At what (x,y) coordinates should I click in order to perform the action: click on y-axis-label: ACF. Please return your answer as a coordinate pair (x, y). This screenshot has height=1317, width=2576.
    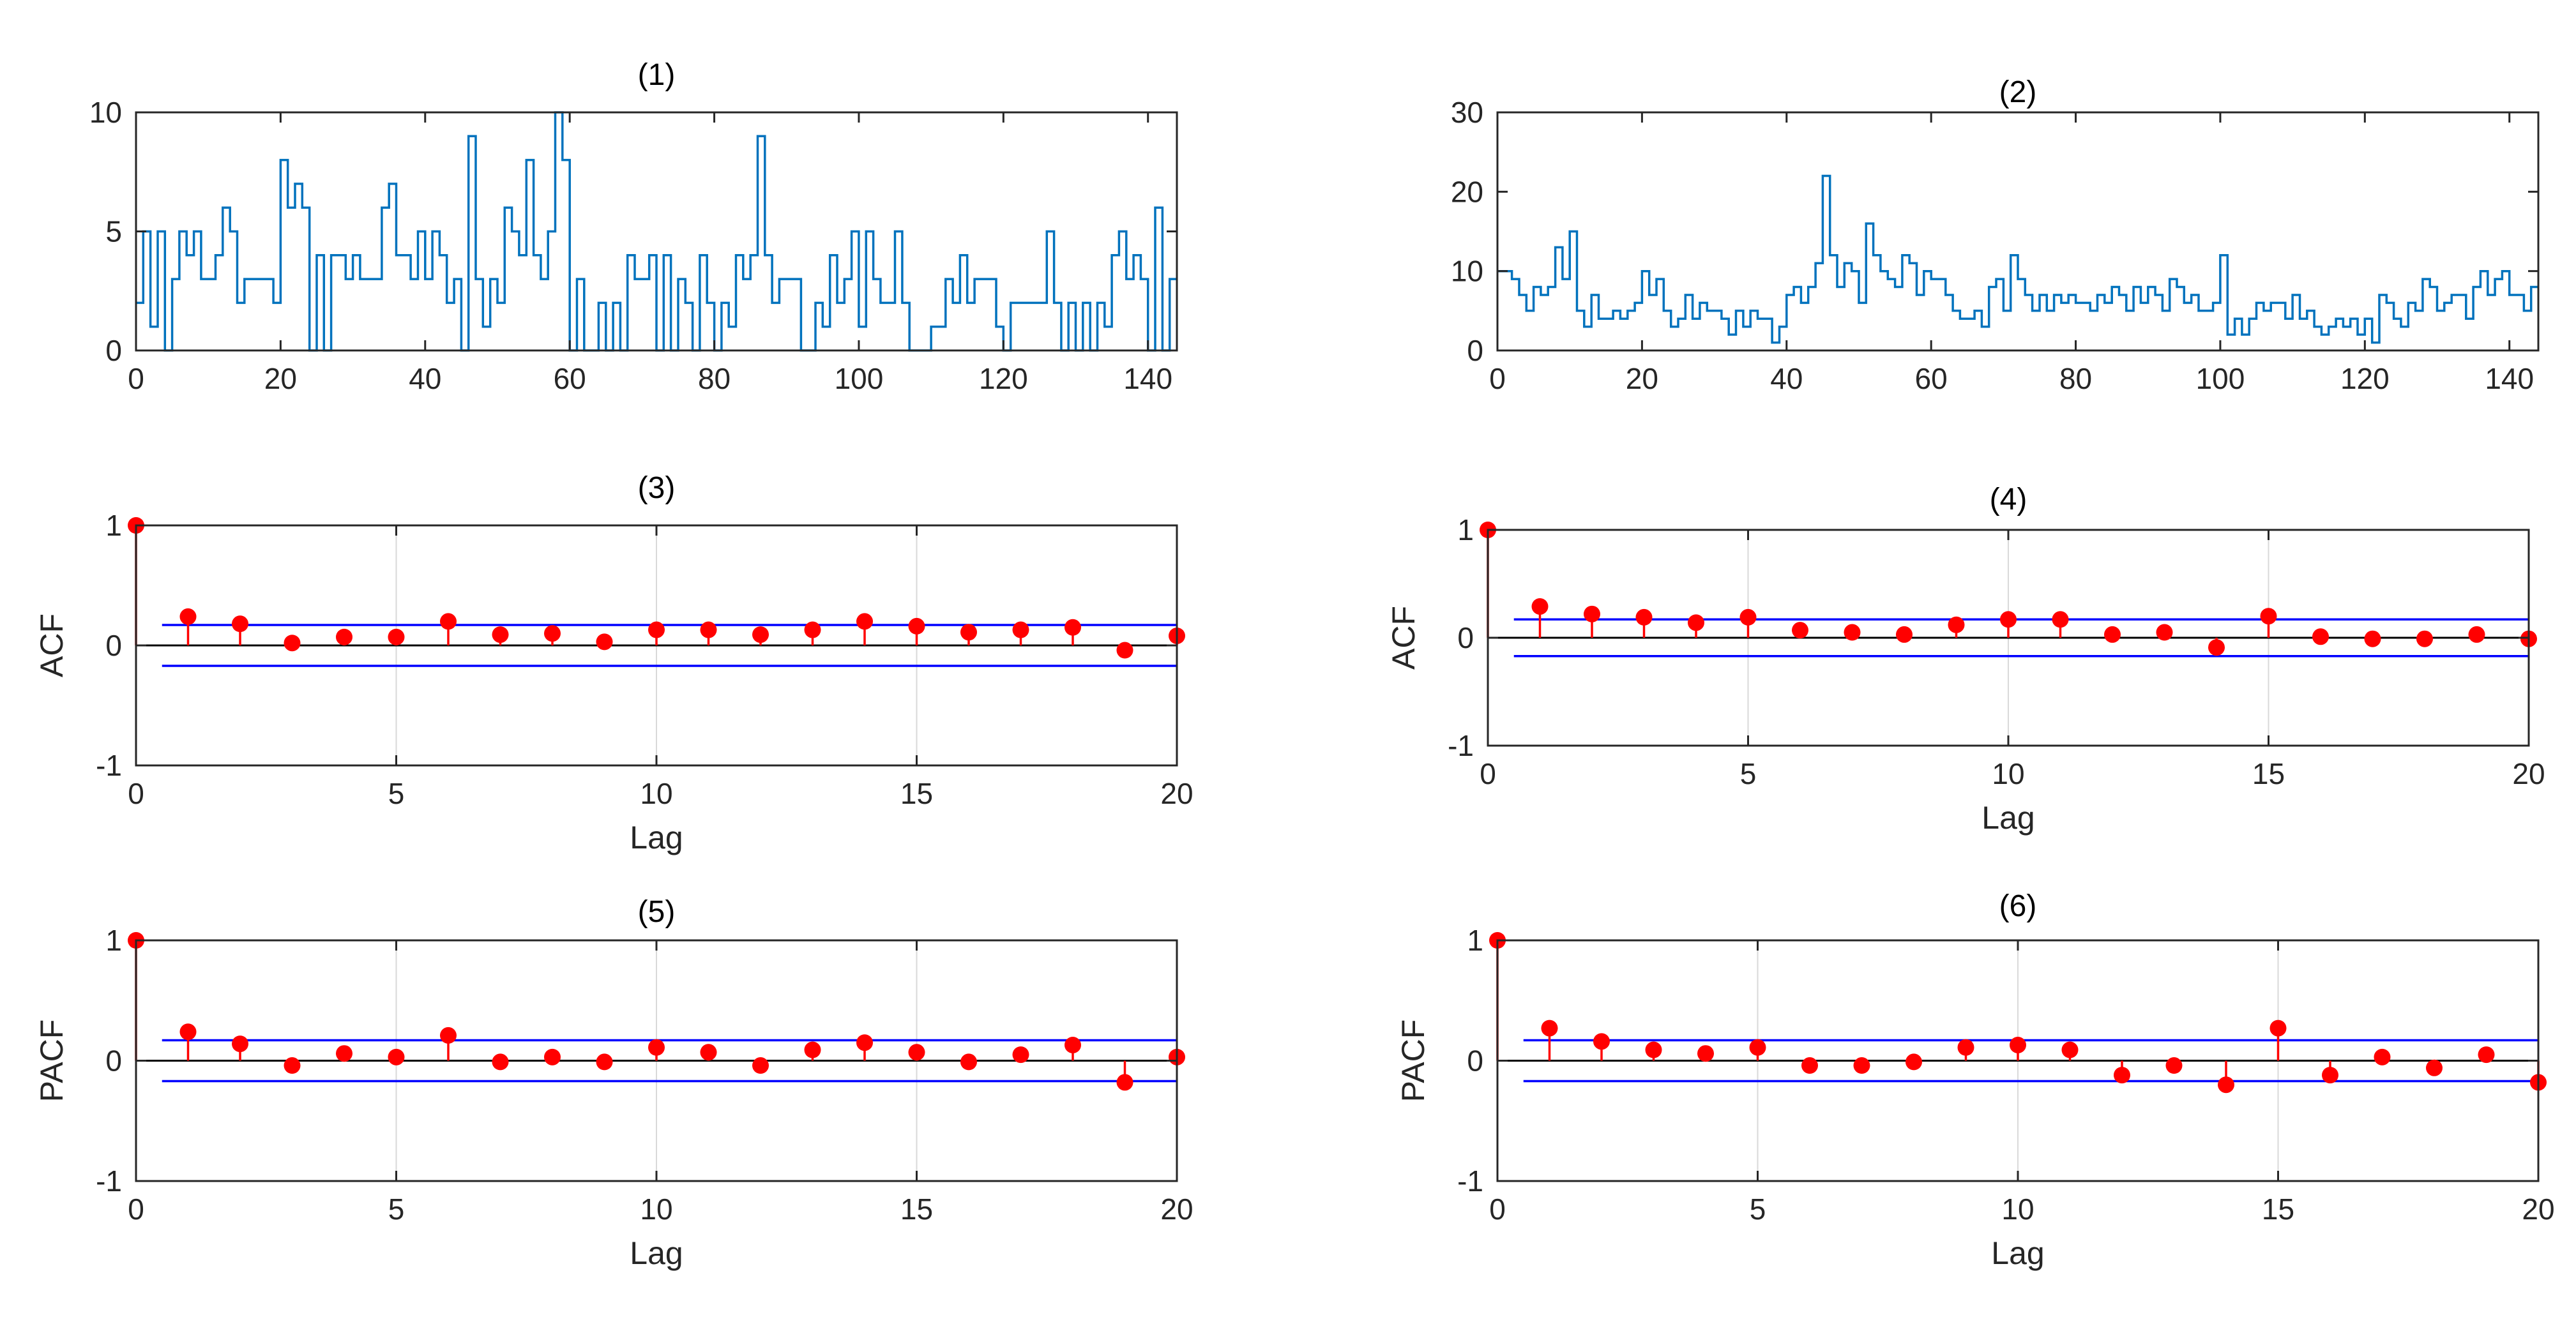
    Looking at the image, I should click on (1403, 638).